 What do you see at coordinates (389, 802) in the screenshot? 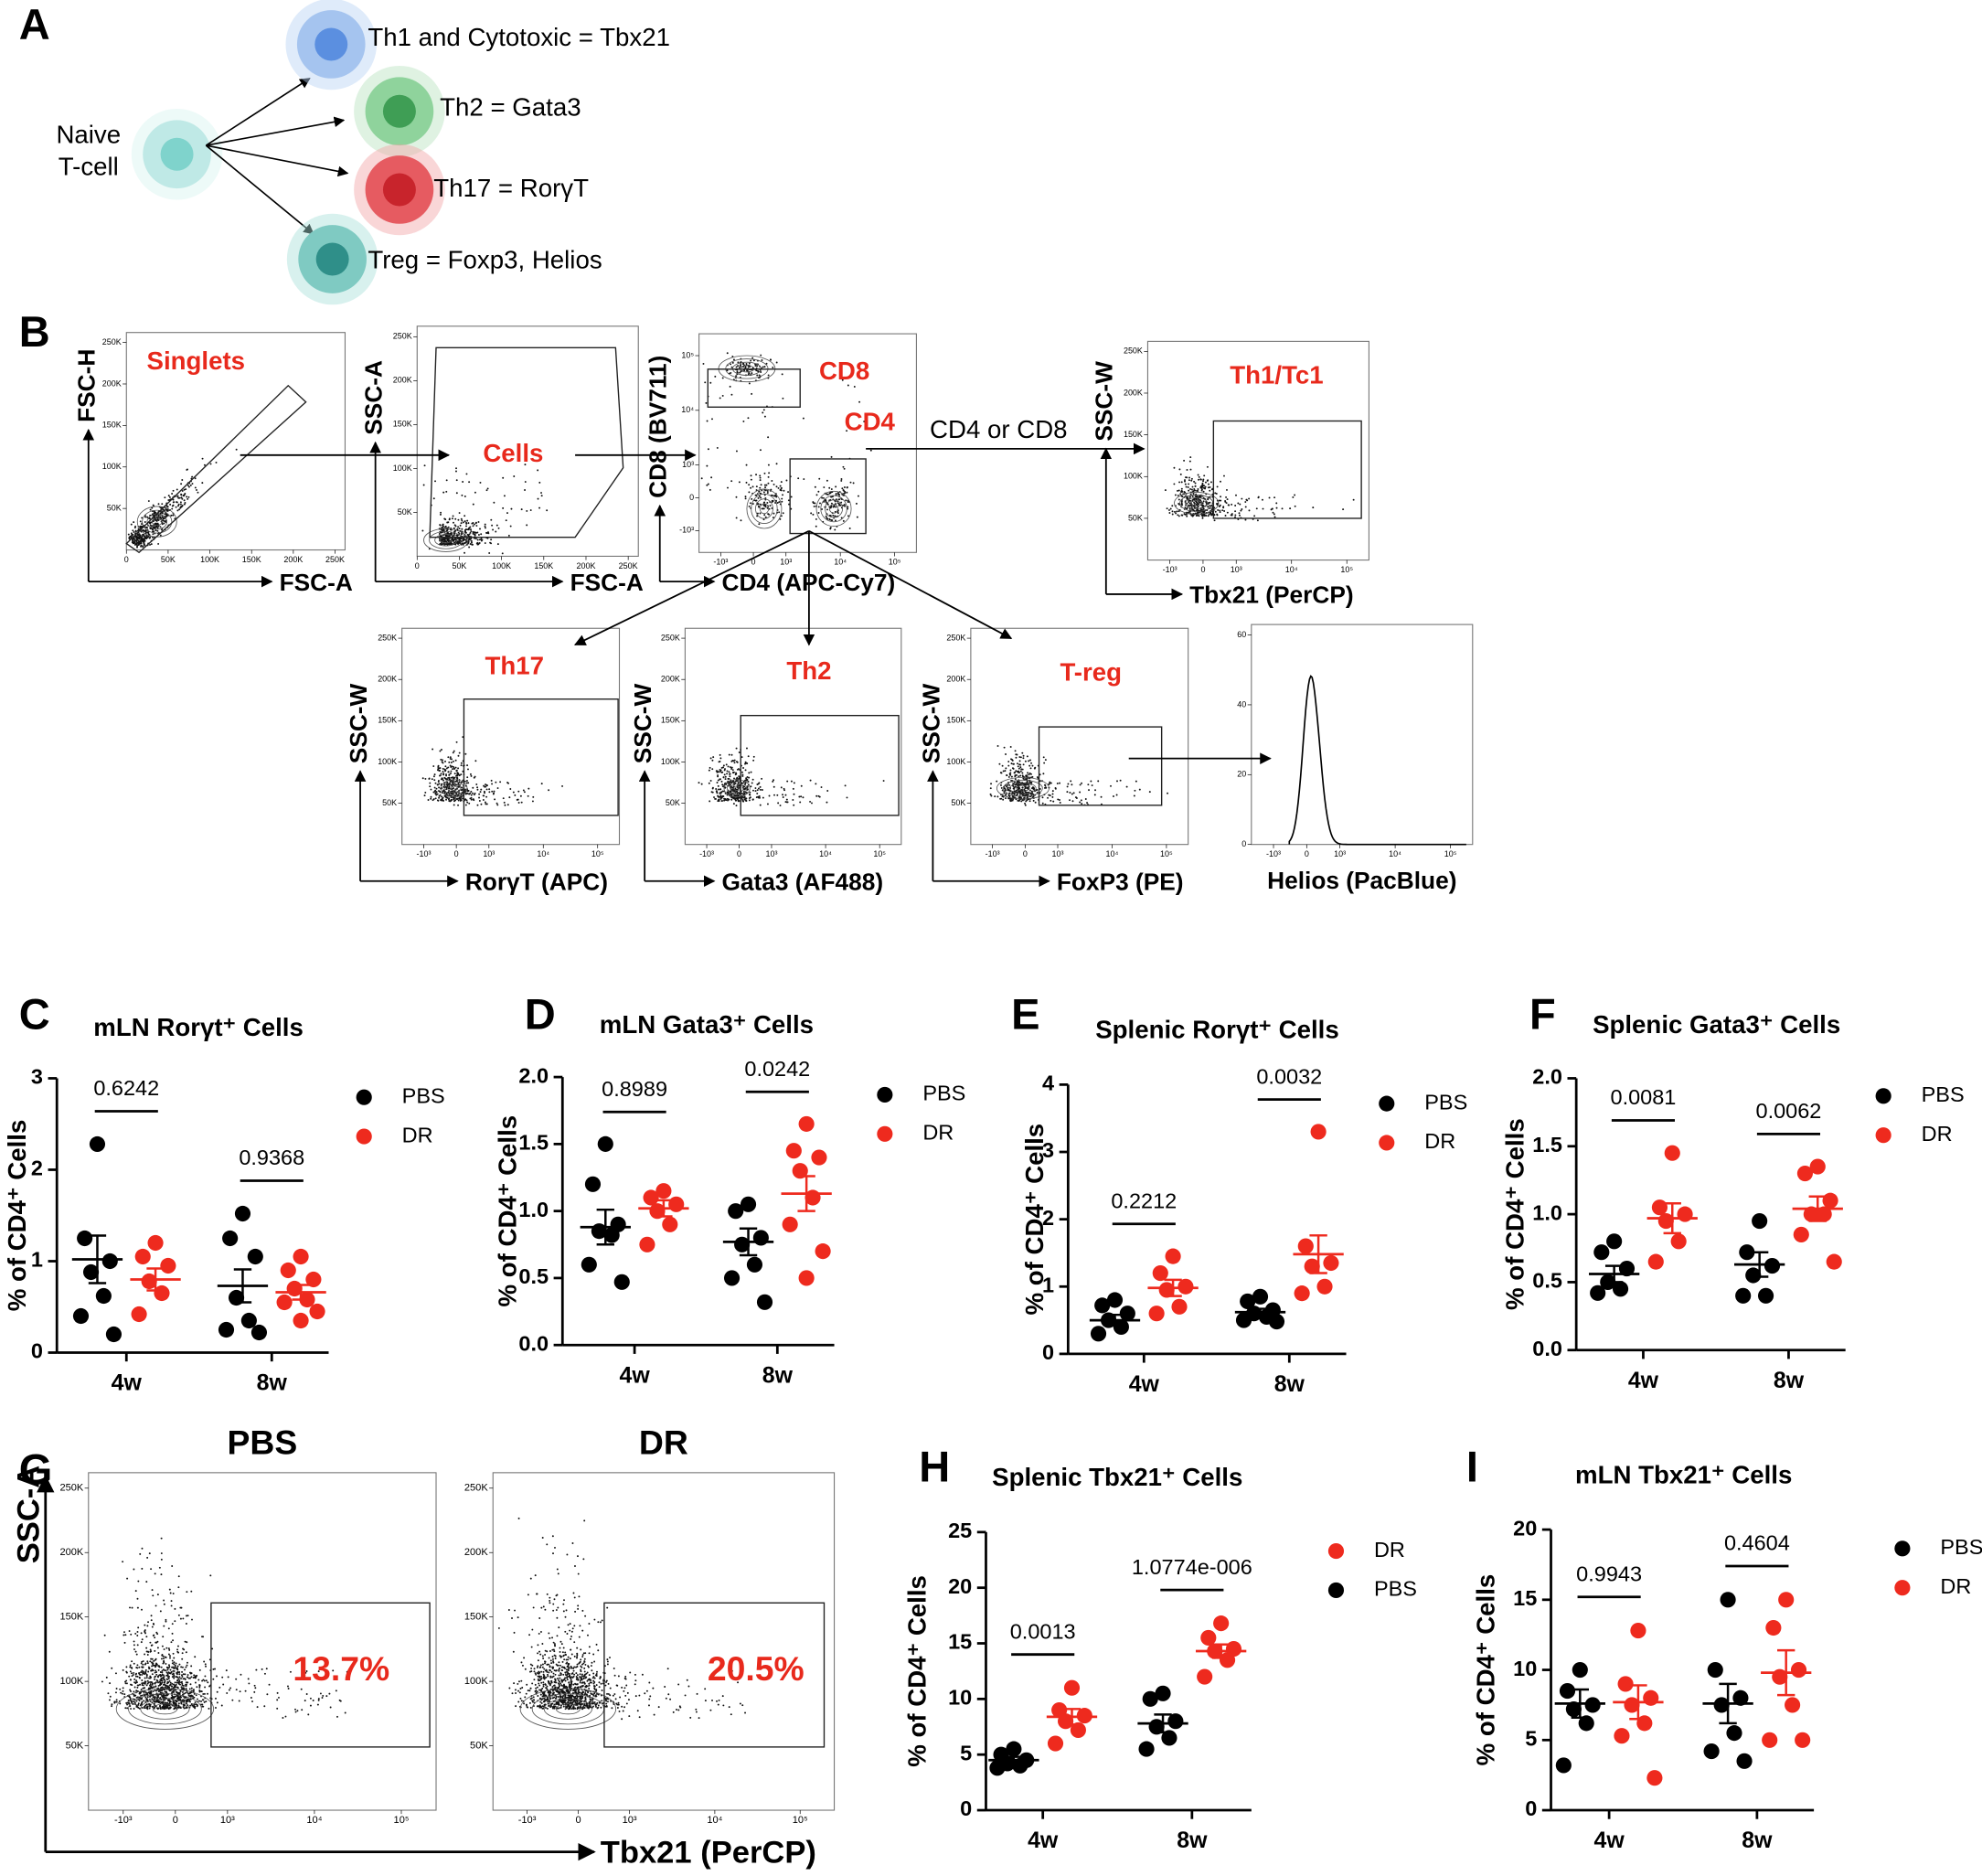
I see `y-tick-label: 50K` at bounding box center [389, 802].